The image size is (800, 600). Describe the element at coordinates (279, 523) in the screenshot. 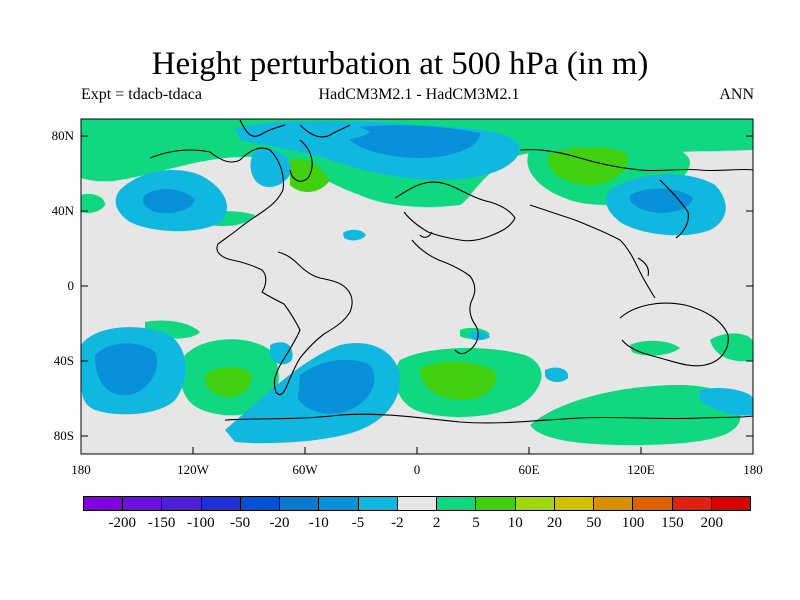

I see `colorbar-label: -20` at that location.